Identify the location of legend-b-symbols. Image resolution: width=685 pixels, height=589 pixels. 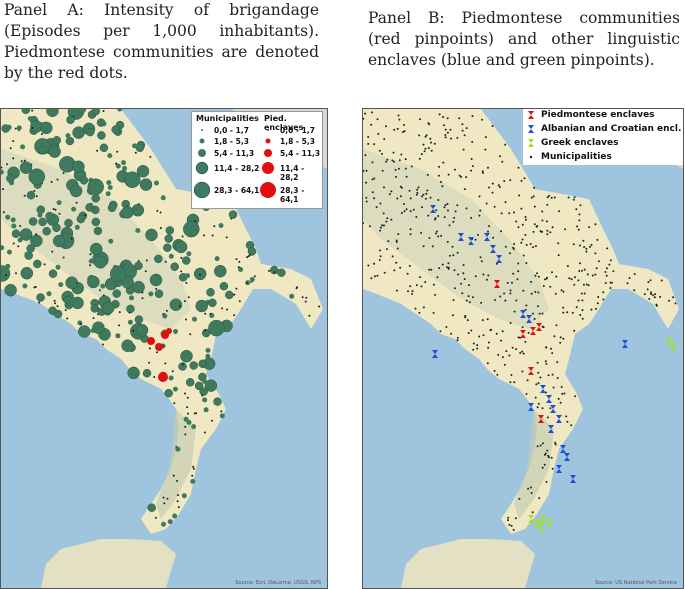
(531, 135).